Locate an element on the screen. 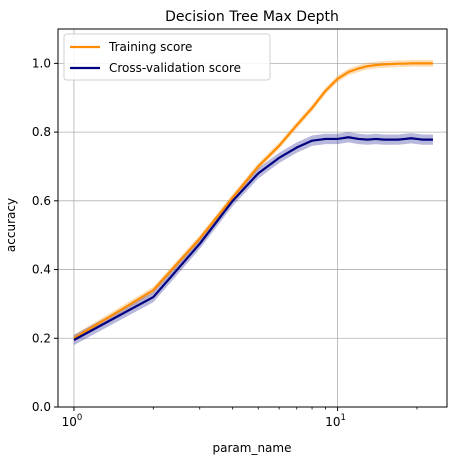 Image resolution: width=458 pixels, height=462 pixels. x-tick-exponent: 1 is located at coordinates (343, 418).